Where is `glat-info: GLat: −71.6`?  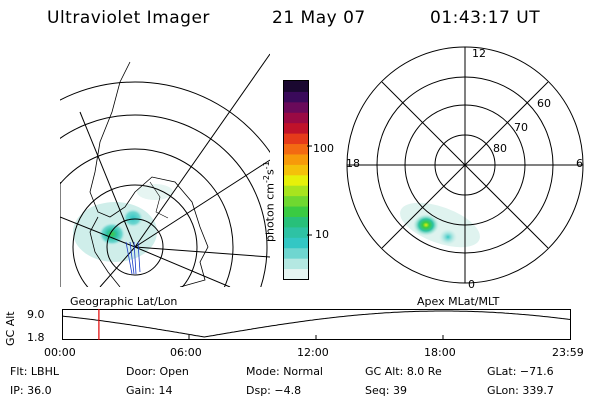
glat-info: GLat: −71.6 is located at coordinates (520, 371).